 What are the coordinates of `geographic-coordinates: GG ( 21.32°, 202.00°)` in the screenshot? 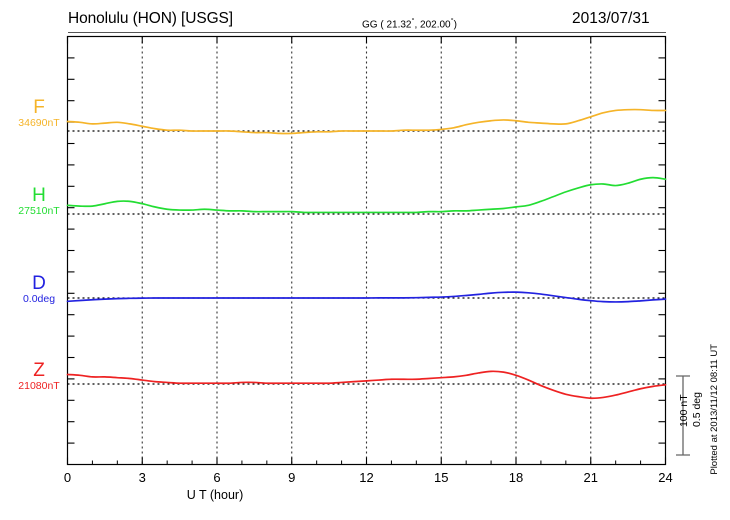 It's located at (409, 23).